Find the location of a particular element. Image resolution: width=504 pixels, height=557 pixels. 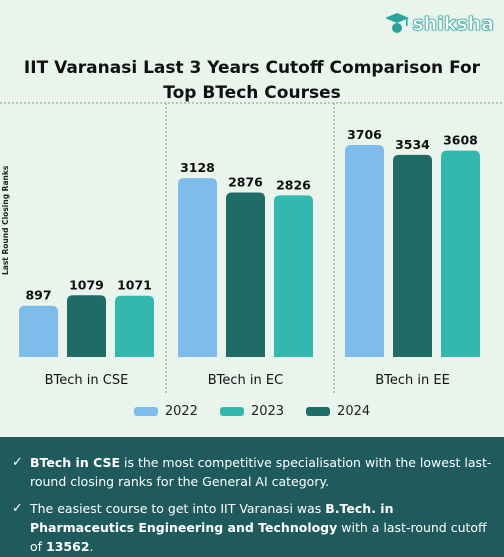

legend-label: 2024 is located at coordinates (354, 411).